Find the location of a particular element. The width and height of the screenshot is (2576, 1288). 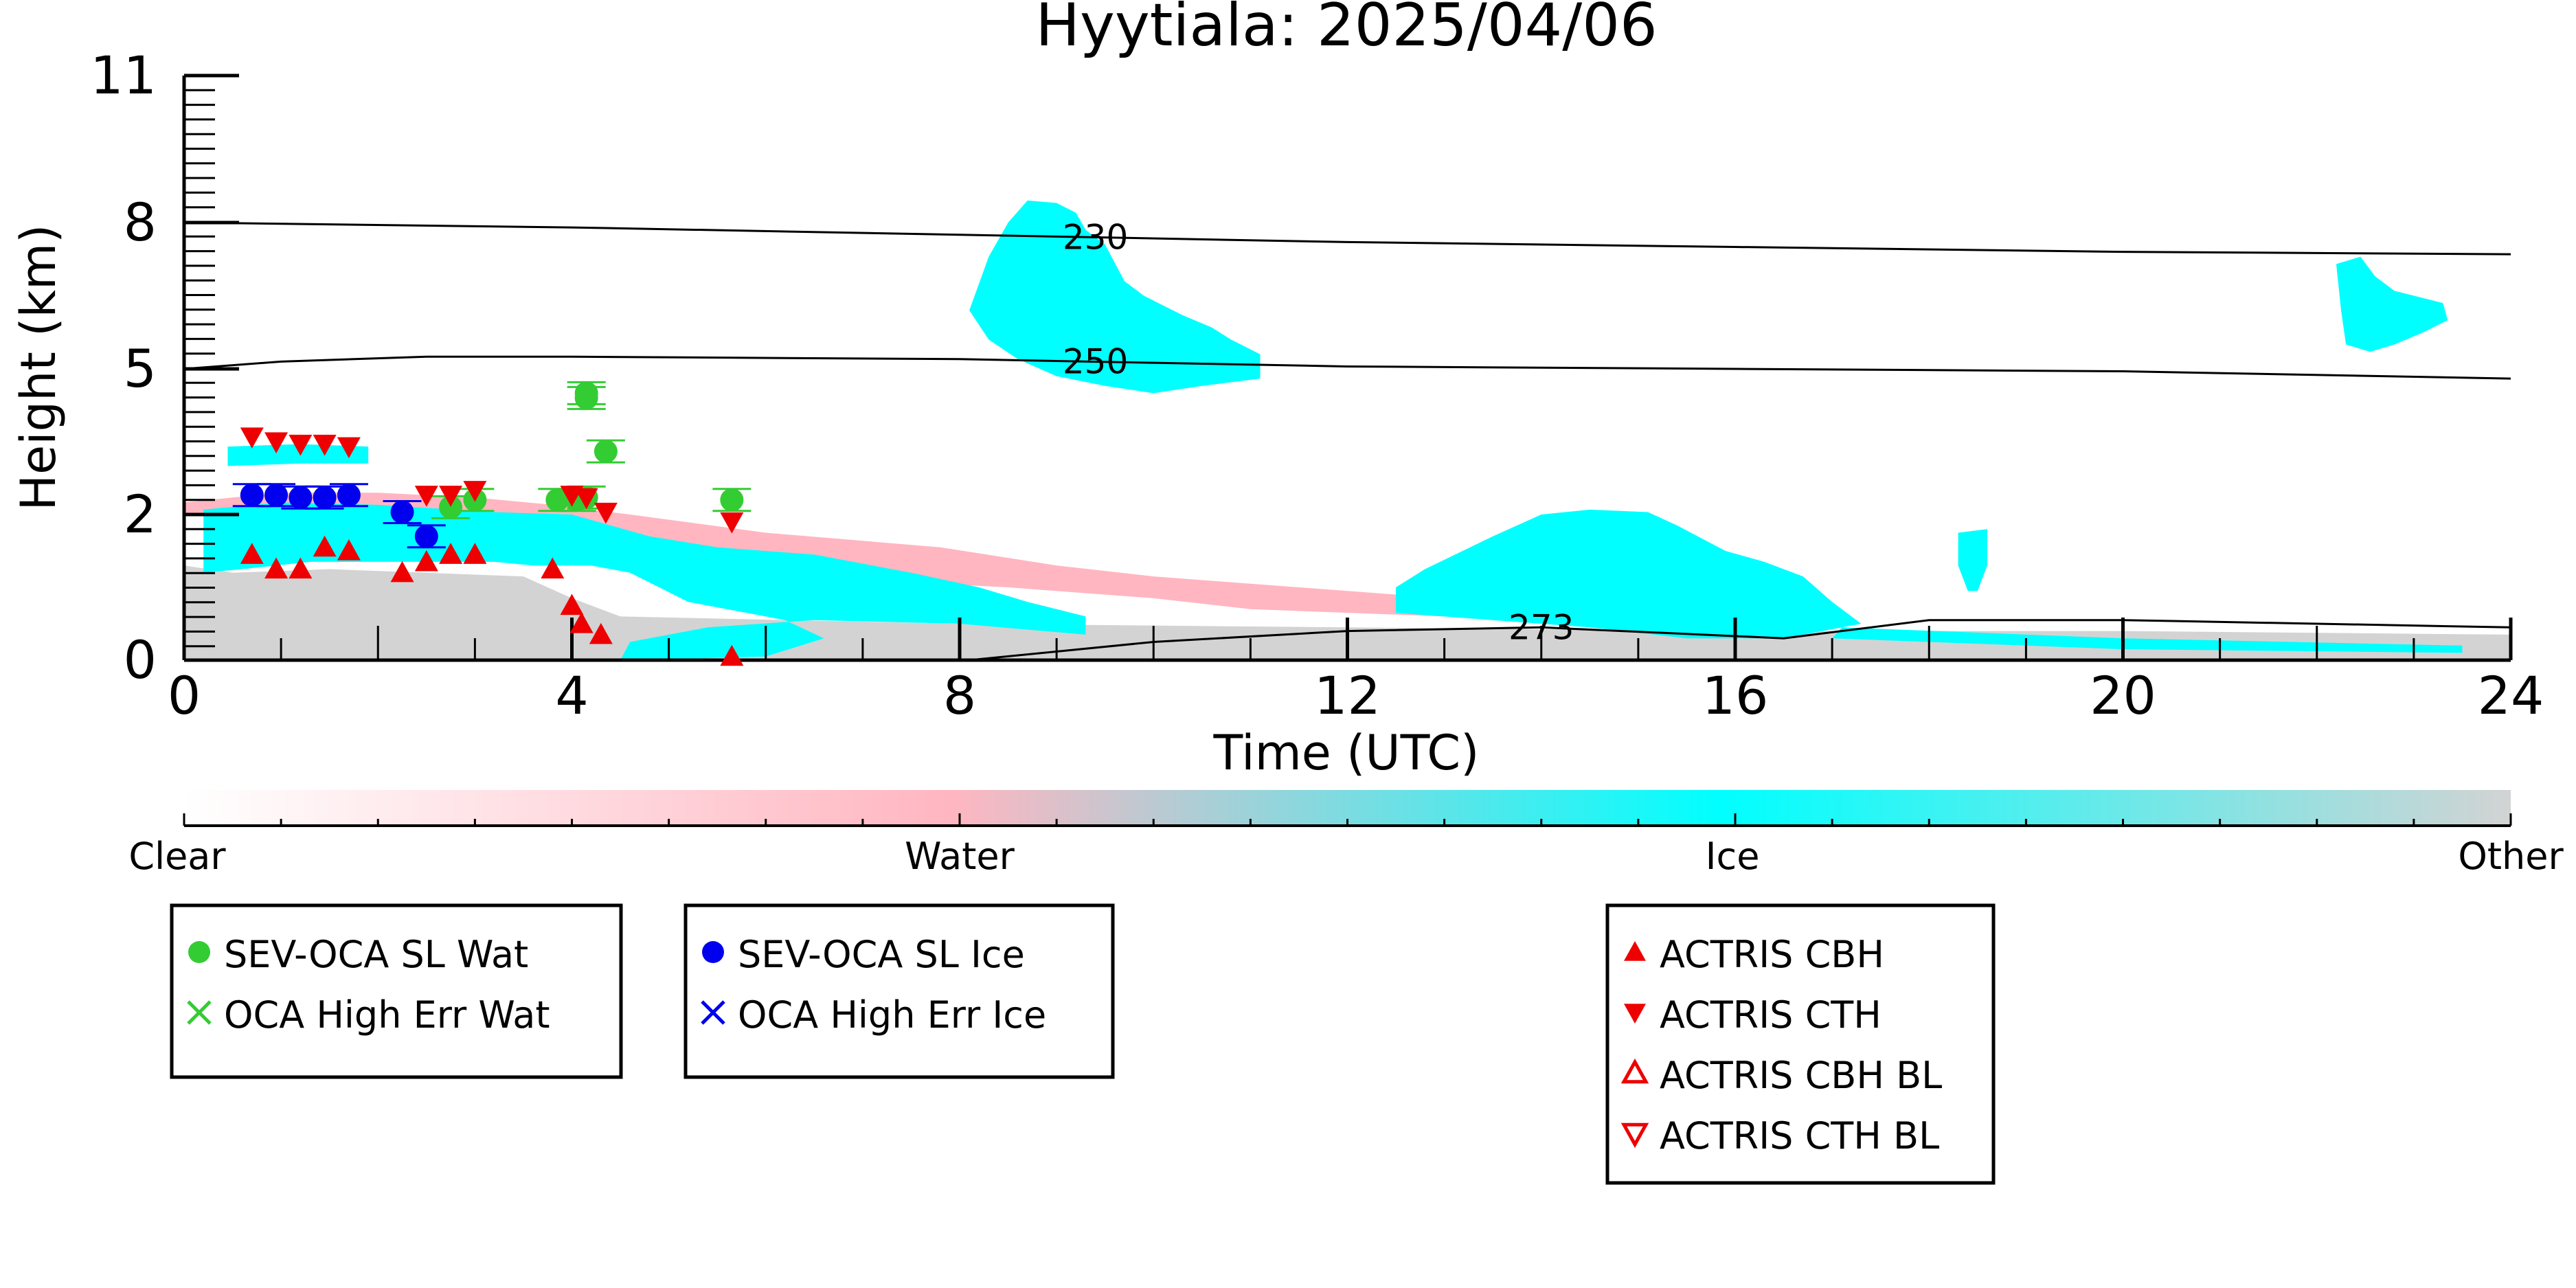

y-tick-label: 11 is located at coordinates (123, 75).